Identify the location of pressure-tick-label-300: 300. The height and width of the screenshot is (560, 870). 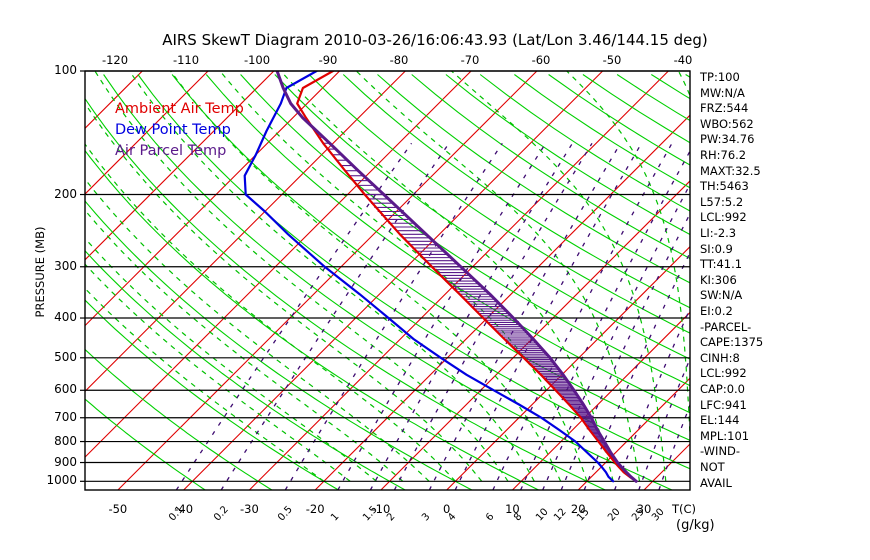
(65, 265).